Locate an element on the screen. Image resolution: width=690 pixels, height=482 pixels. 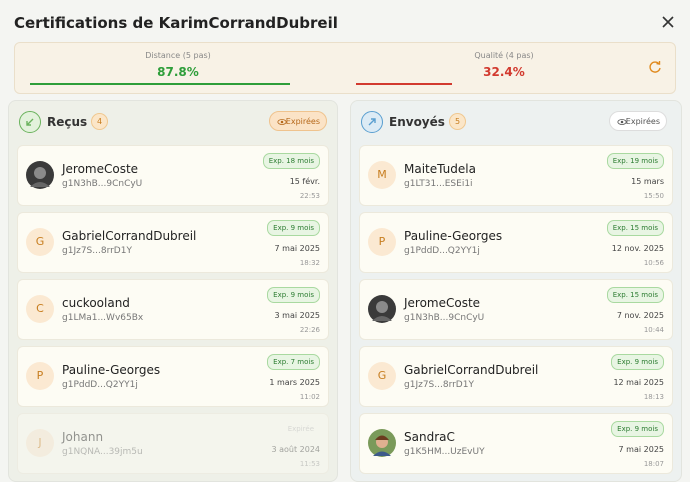
member-name: cuckooland is located at coordinates (96, 303).